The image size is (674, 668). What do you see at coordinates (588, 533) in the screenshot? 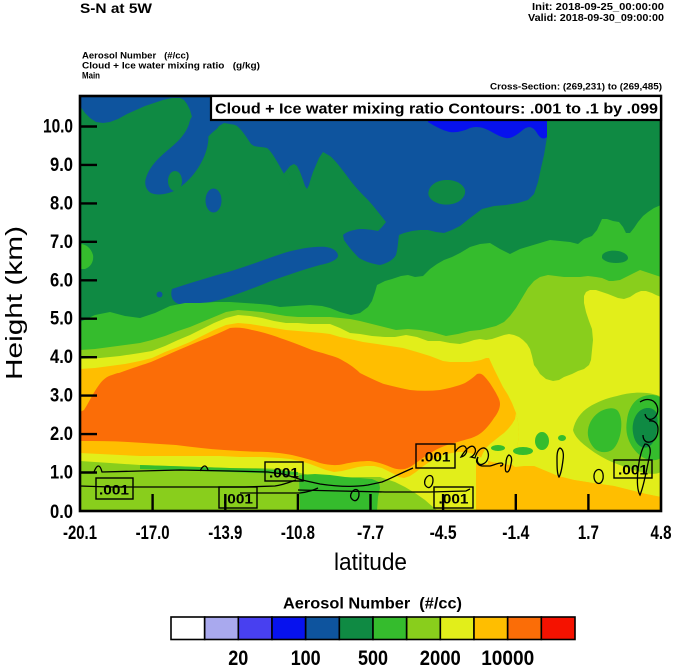
I see `svg-text: 1.7` at bounding box center [588, 533].